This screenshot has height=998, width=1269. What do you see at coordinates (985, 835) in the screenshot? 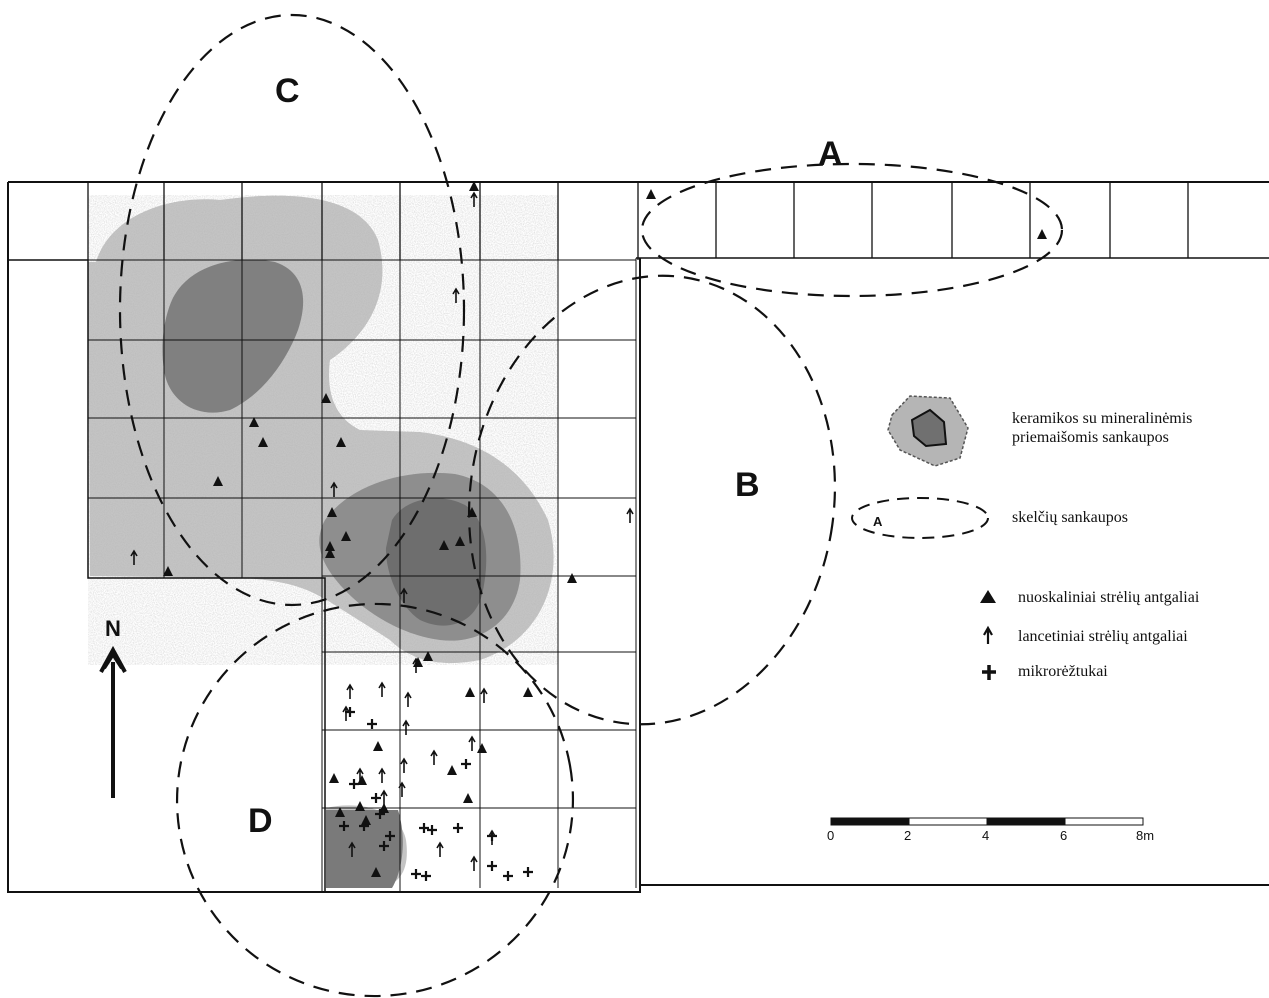
I see `scale-tick-4: 4` at bounding box center [985, 835].